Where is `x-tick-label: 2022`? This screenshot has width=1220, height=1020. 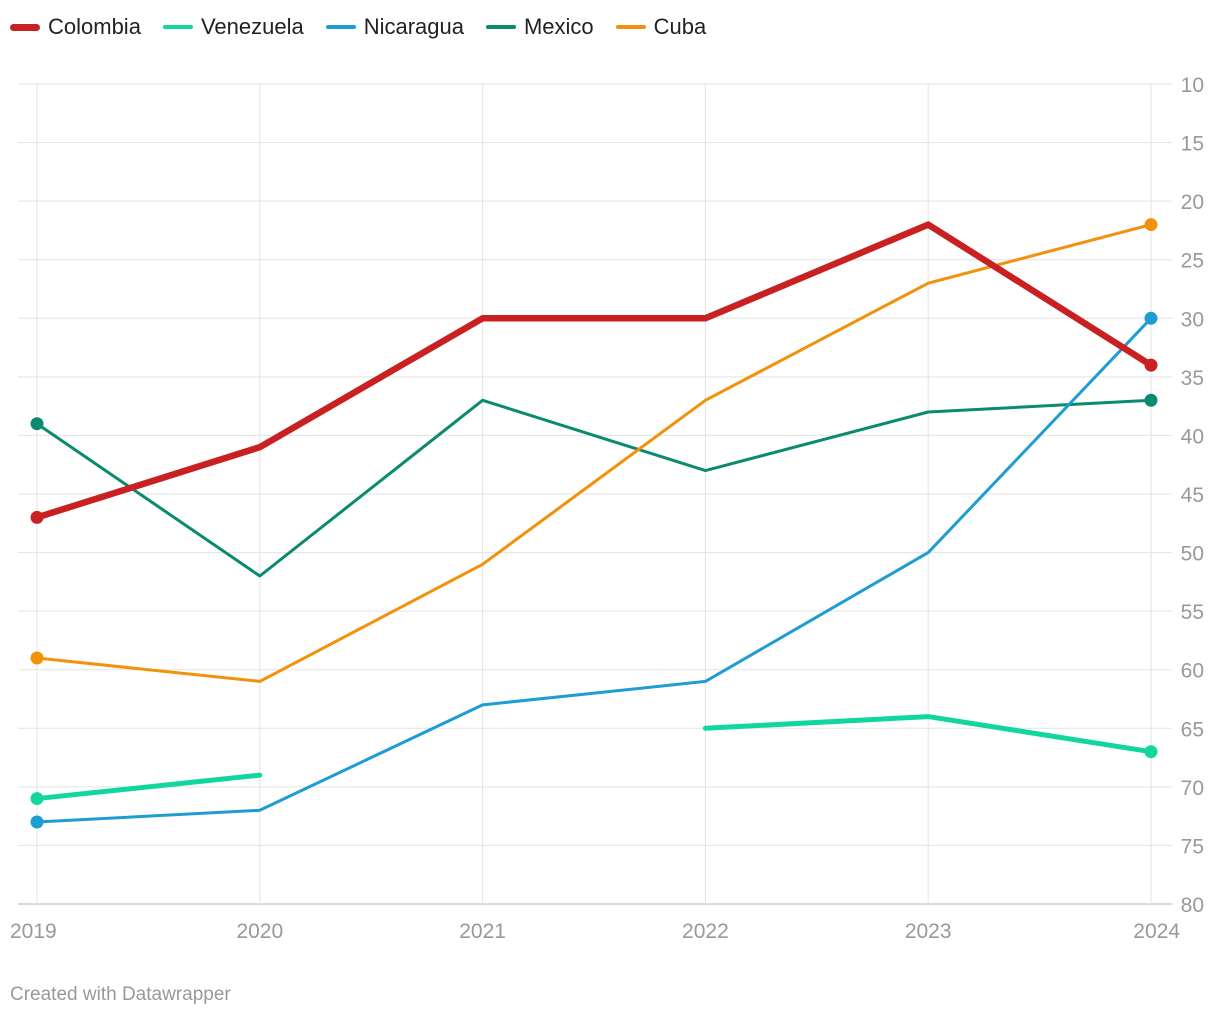
x-tick-label: 2022 is located at coordinates (705, 931).